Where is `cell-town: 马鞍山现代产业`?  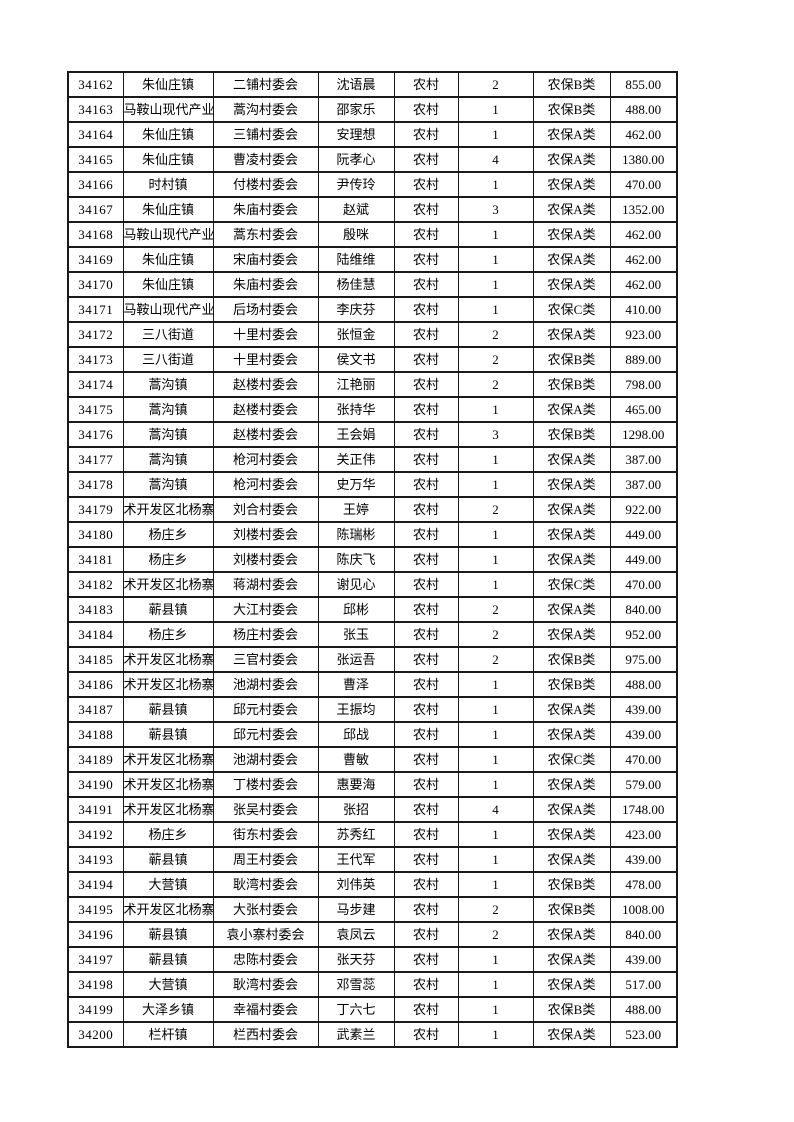
cell-town: 马鞍山现代产业 is located at coordinates (168, 234).